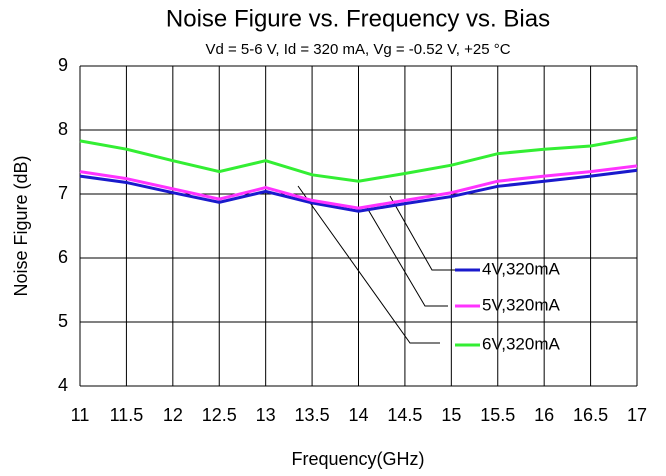 The height and width of the screenshot is (476, 666). What do you see at coordinates (63, 65) in the screenshot?
I see `y-tick-label: 9` at bounding box center [63, 65].